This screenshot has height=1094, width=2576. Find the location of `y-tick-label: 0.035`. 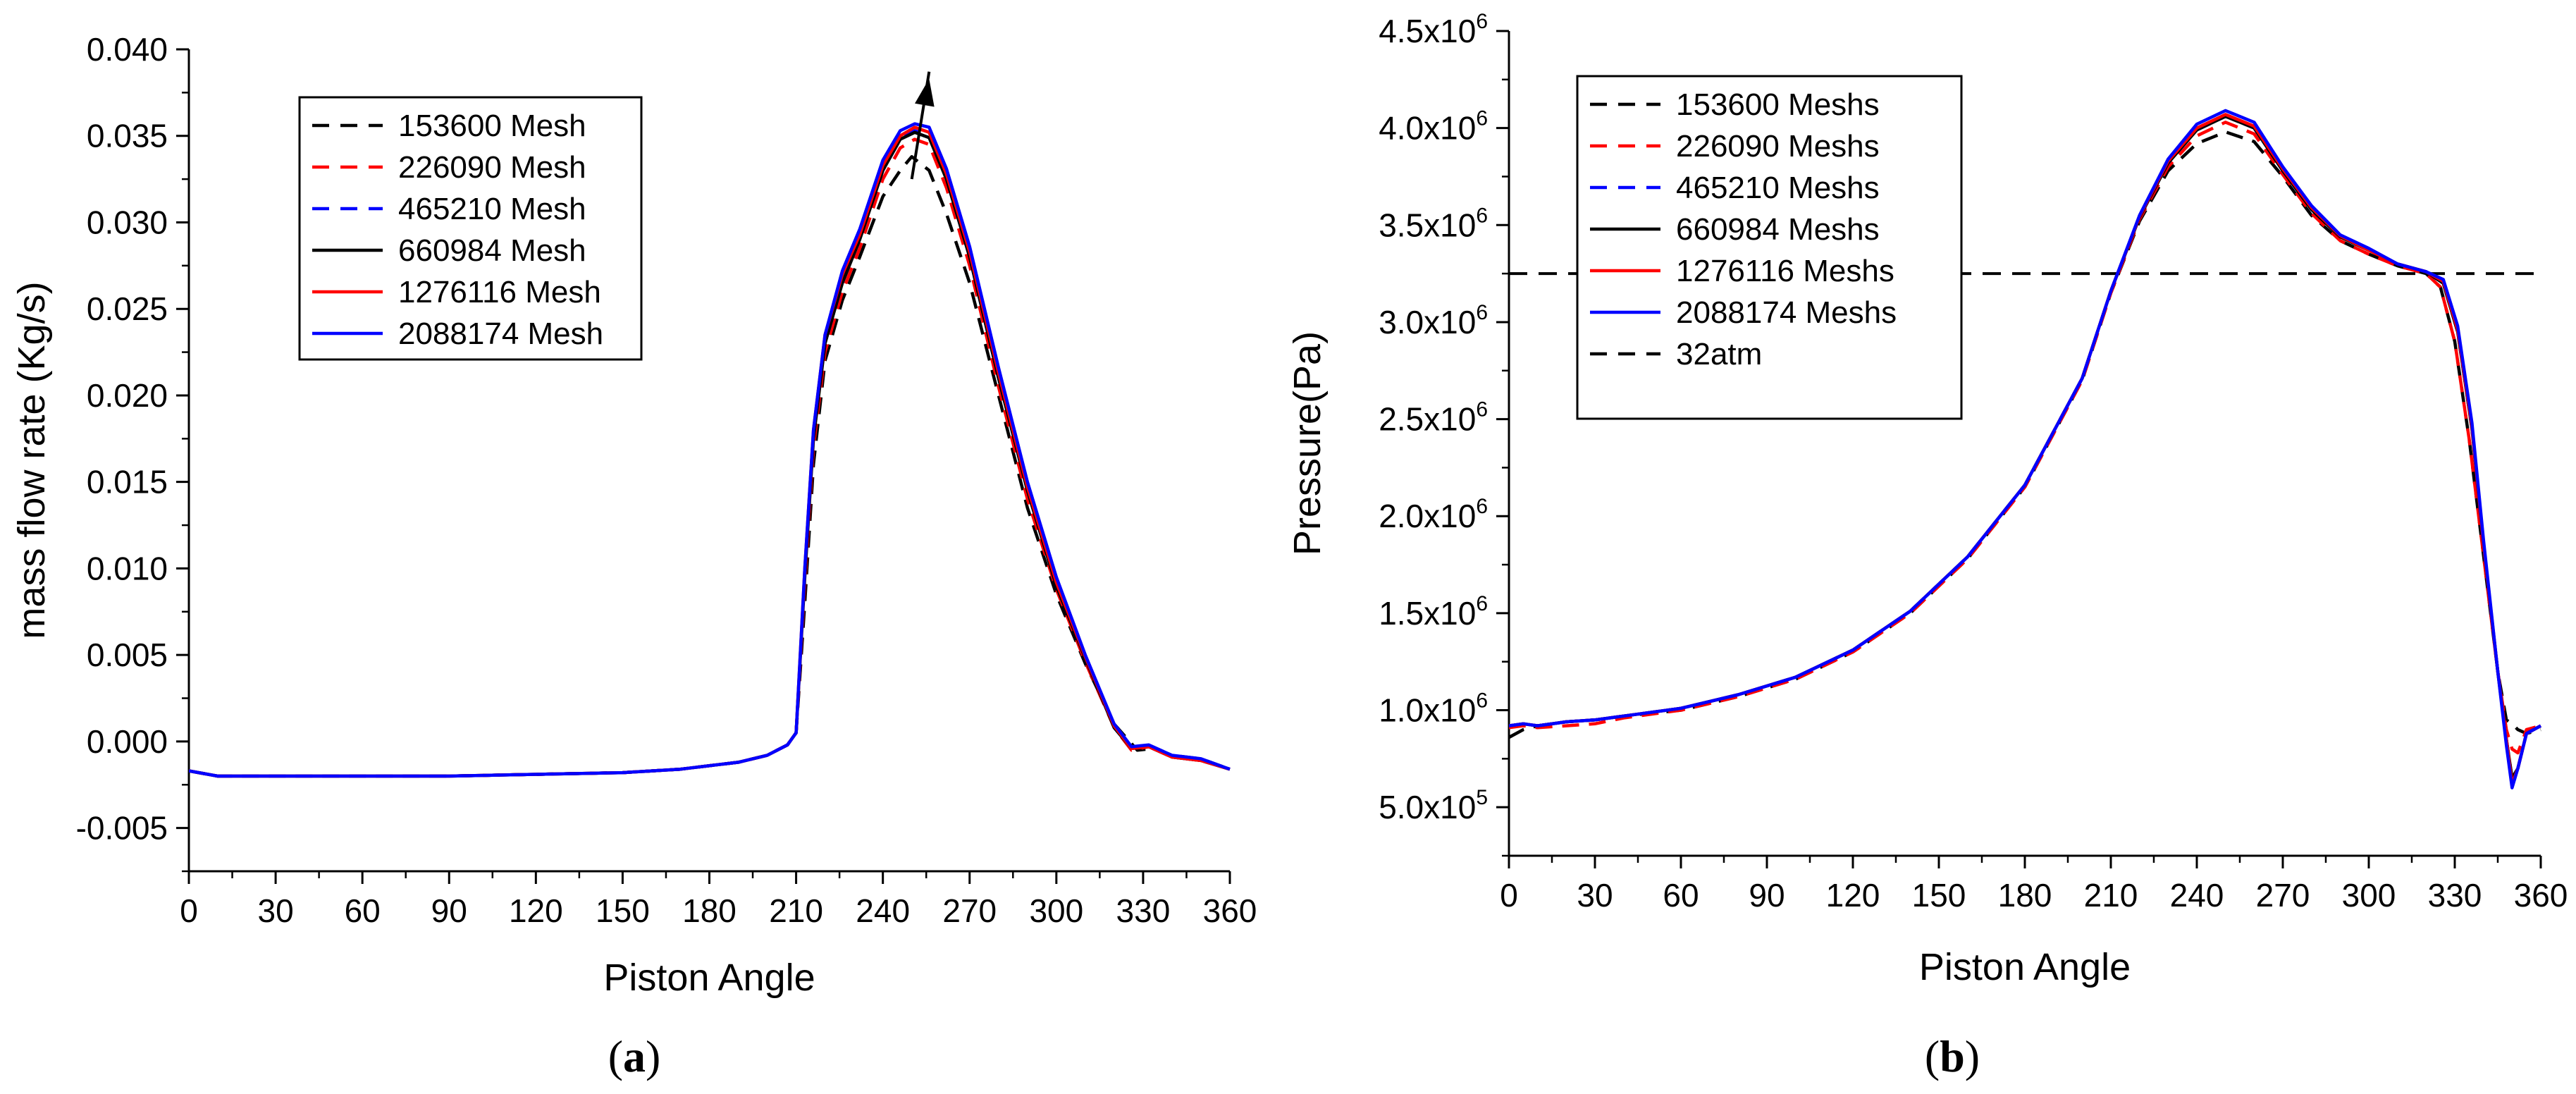

y-tick-label: 0.035 is located at coordinates (127, 136).